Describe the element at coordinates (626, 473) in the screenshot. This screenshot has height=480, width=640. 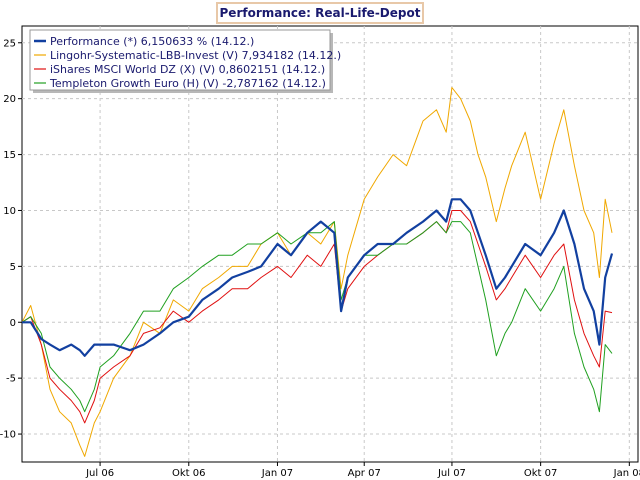
I see `x-tick-label: Jan 08` at that location.